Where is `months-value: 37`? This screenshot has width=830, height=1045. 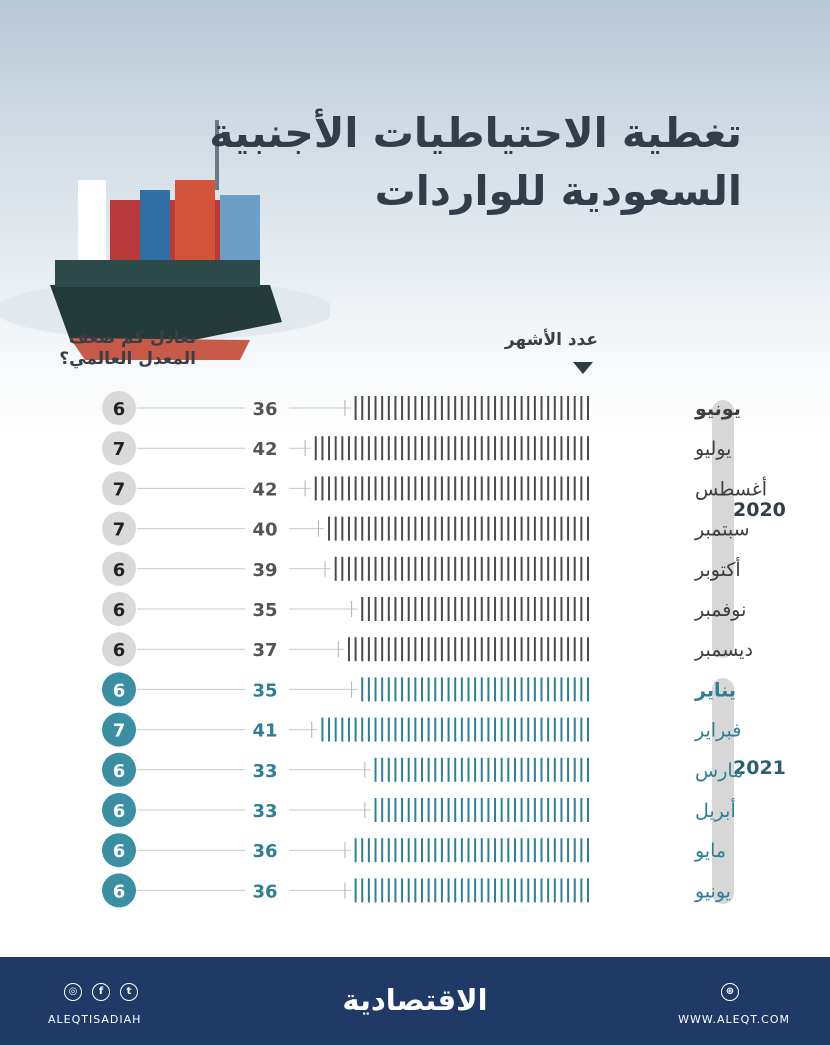
months-value: 37 is located at coordinates (264, 650).